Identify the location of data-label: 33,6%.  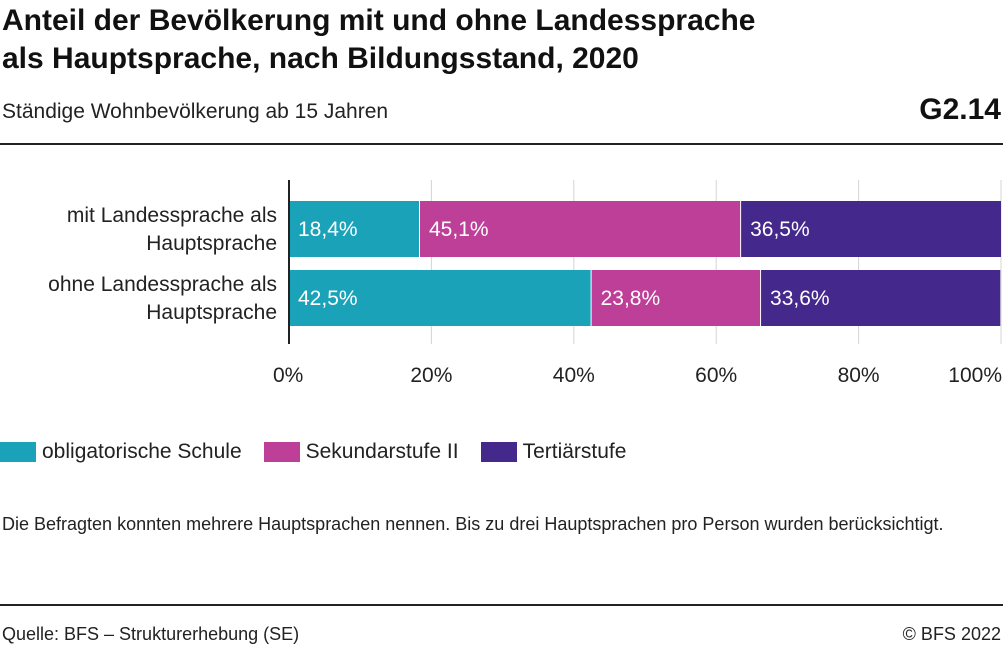
(800, 298).